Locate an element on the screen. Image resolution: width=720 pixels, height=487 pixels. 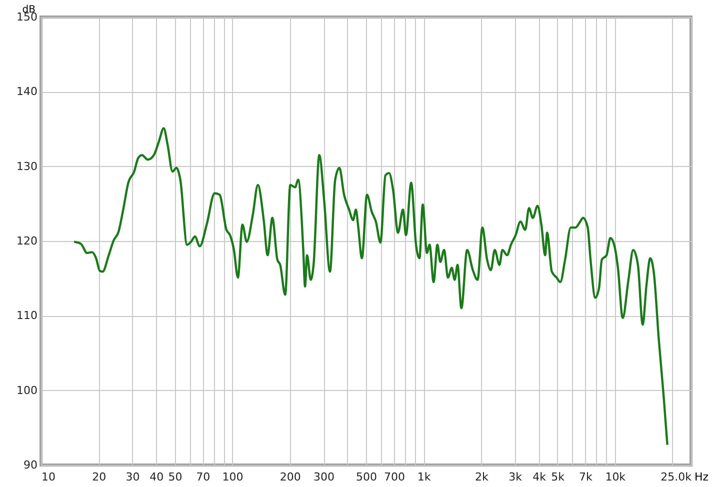
x-tick-label: 3k is located at coordinates (515, 477).